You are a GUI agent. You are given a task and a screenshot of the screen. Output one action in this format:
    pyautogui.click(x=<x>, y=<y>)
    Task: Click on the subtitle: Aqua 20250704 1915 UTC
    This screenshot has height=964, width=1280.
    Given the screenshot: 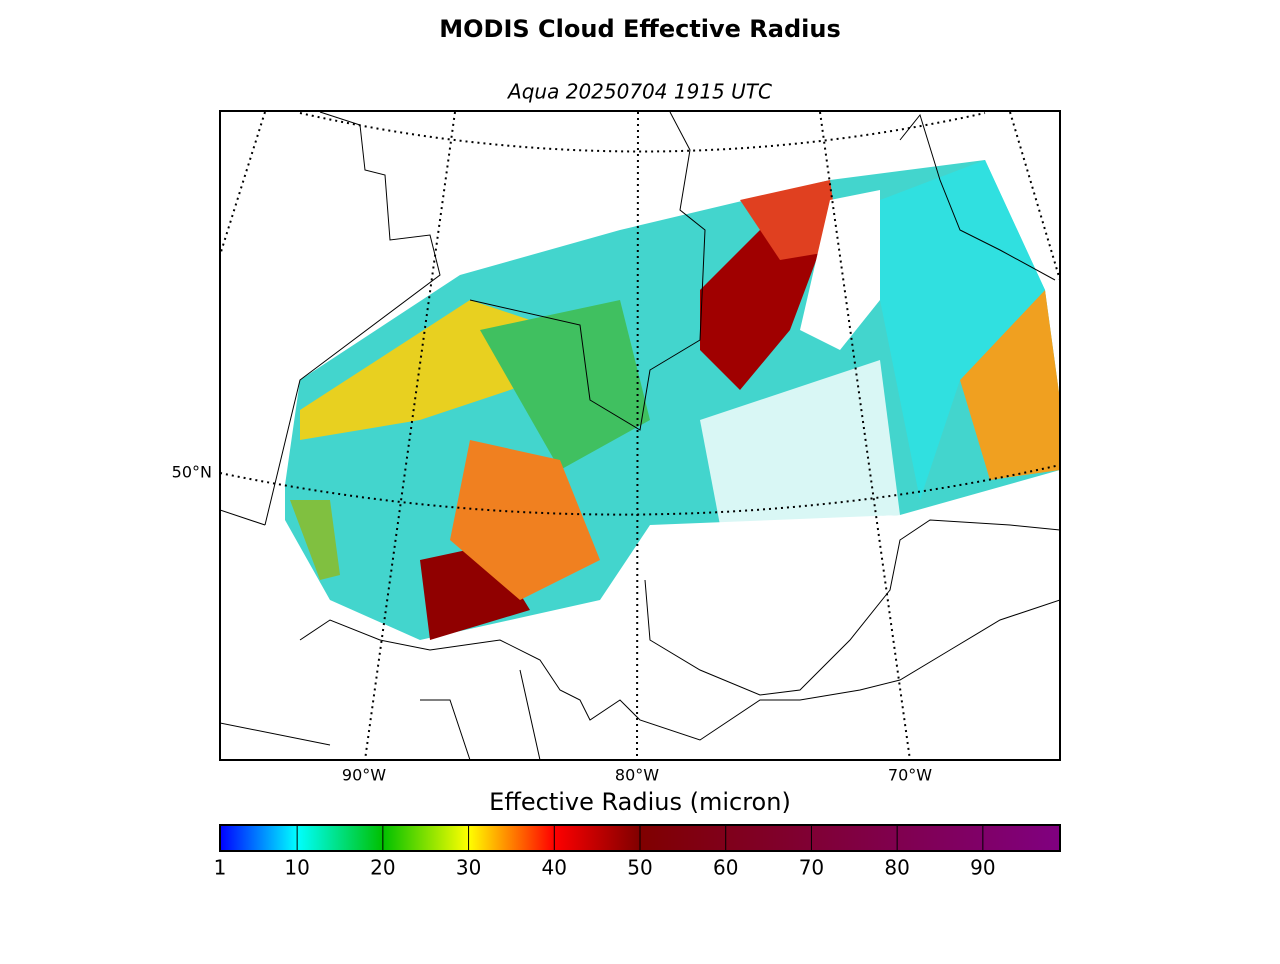 What is the action you would take?
    pyautogui.click(x=639, y=92)
    